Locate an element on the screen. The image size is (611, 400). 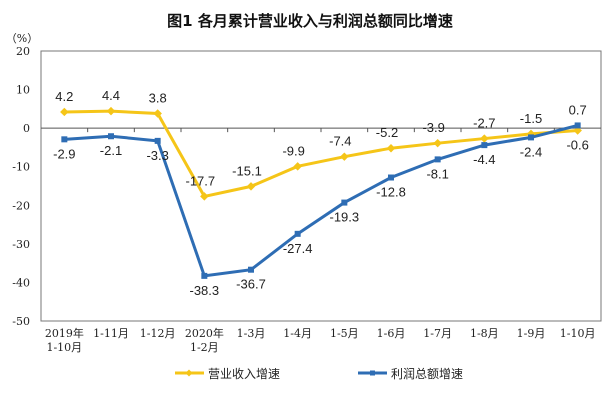
y-tick-label: 0 is located at coordinates (26, 128).